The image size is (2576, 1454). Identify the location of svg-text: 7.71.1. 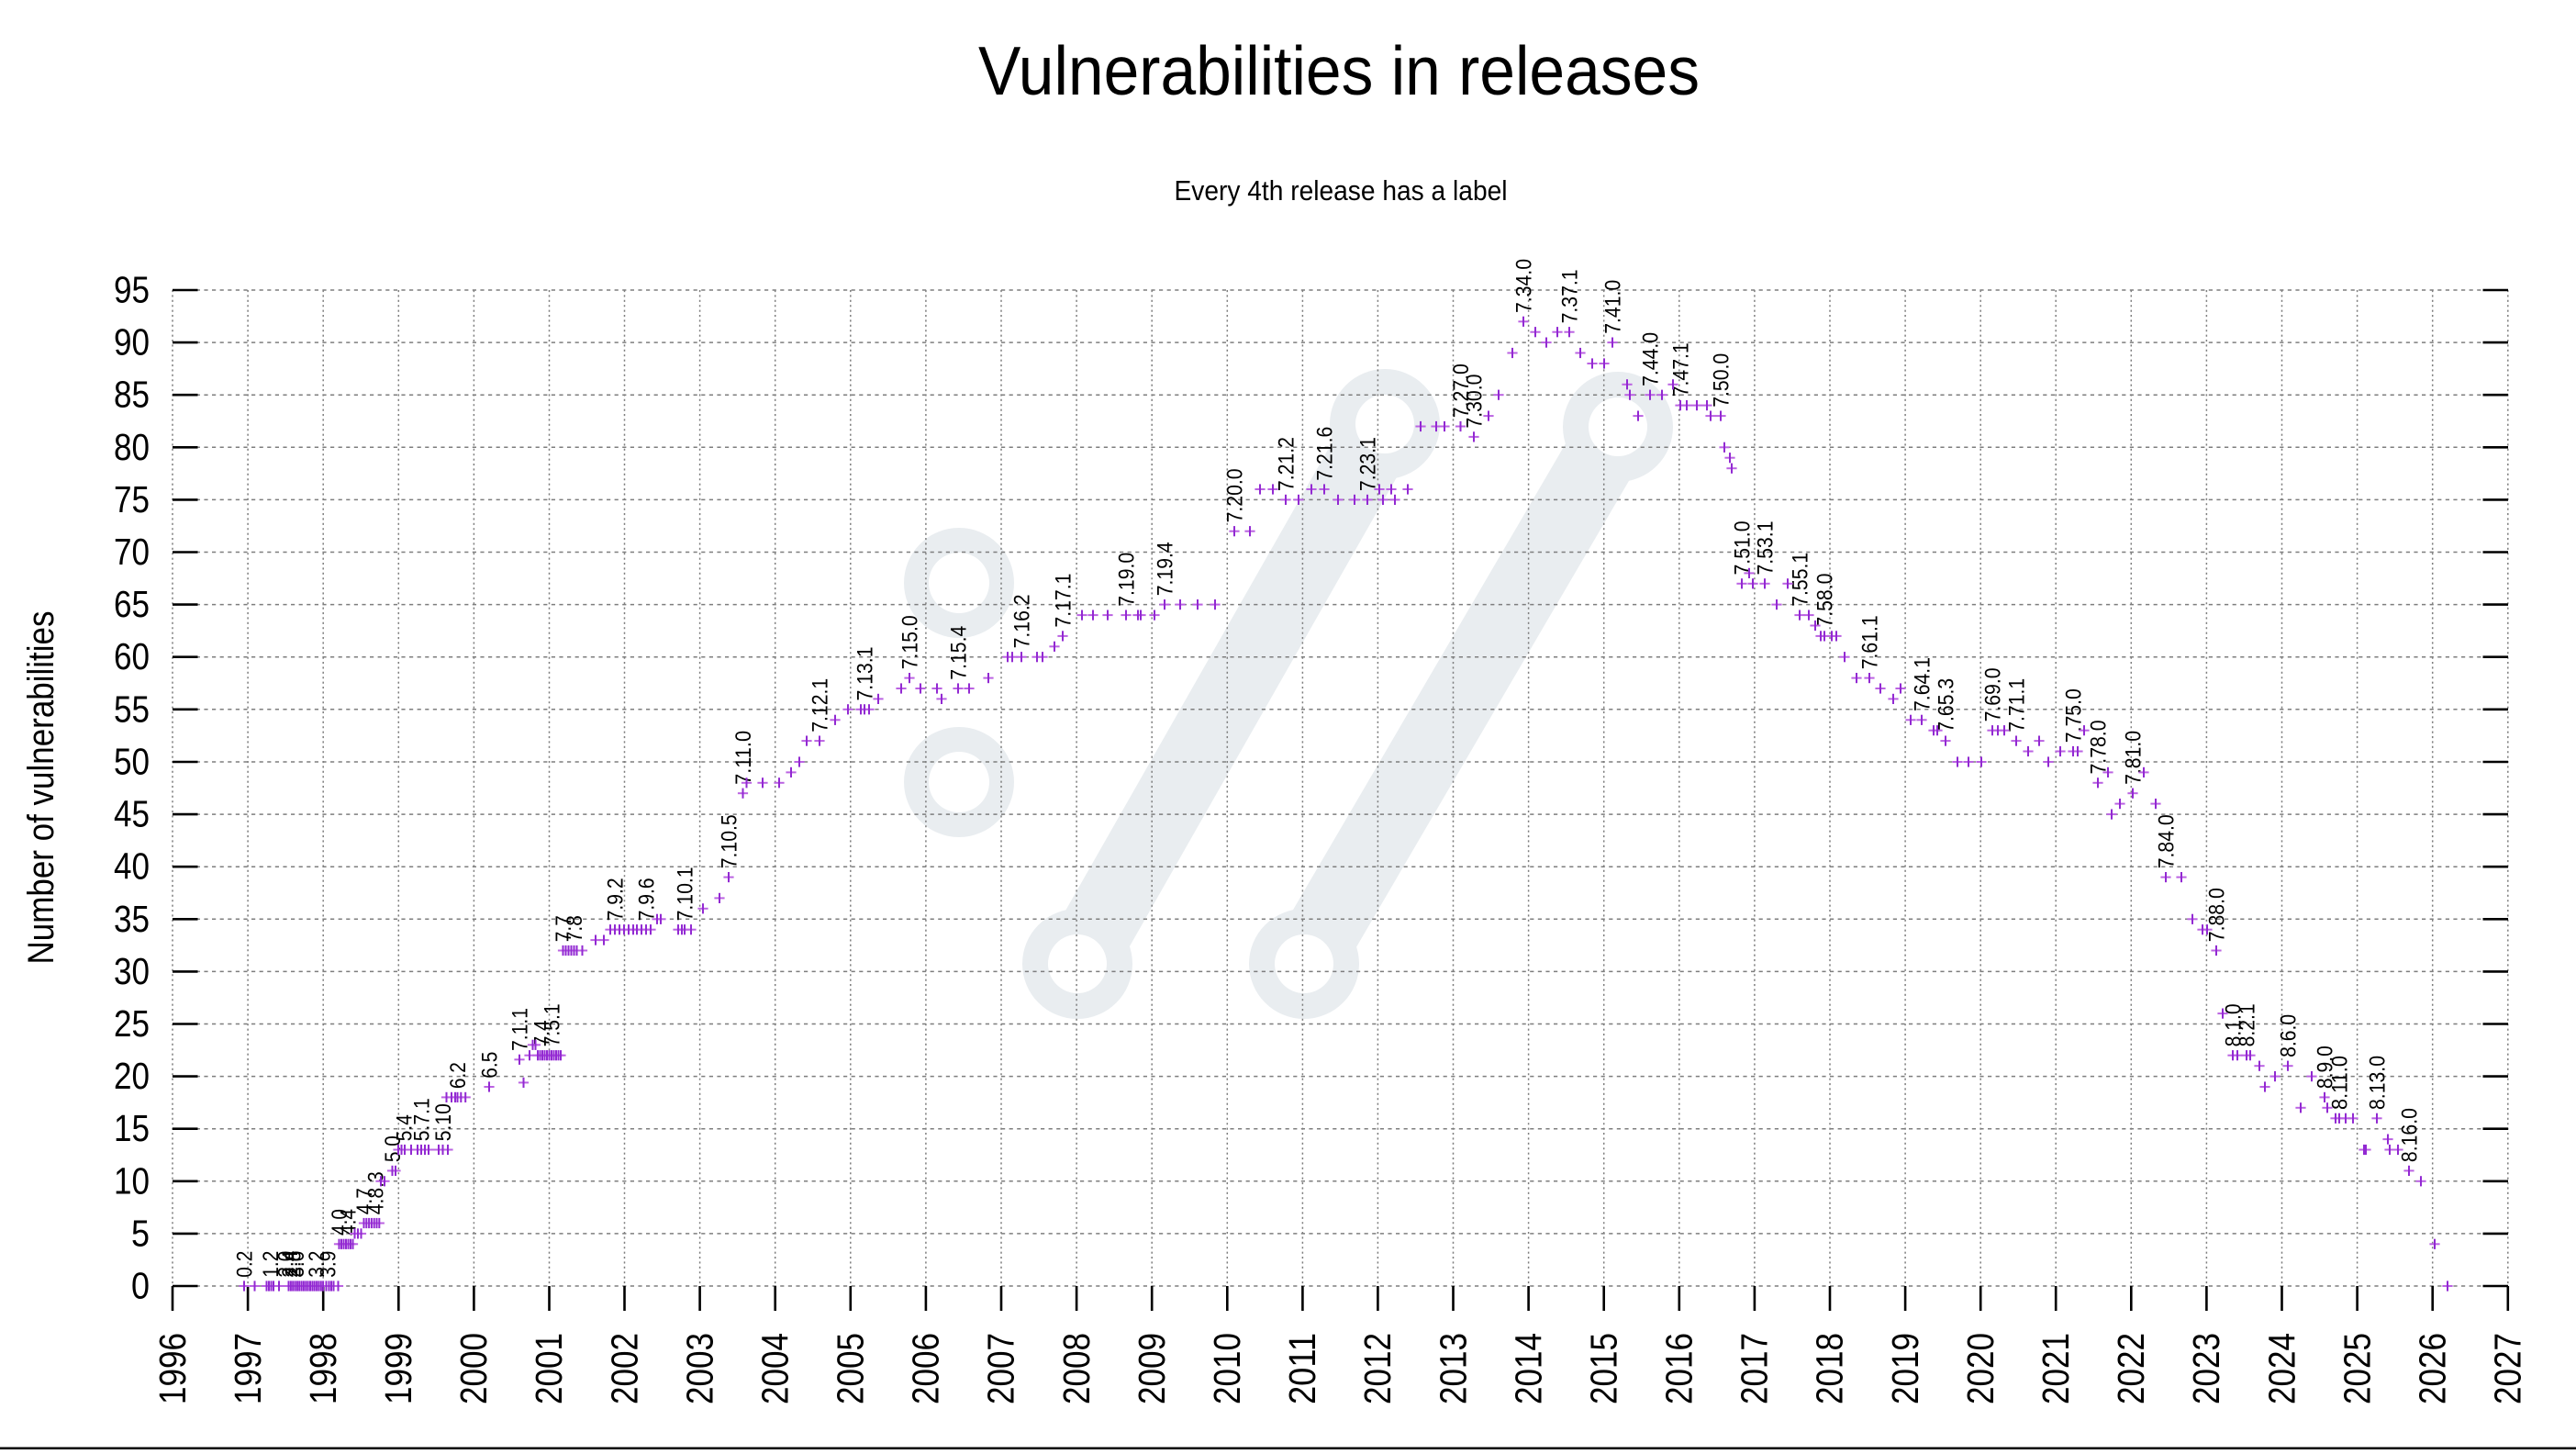
(2016, 705).